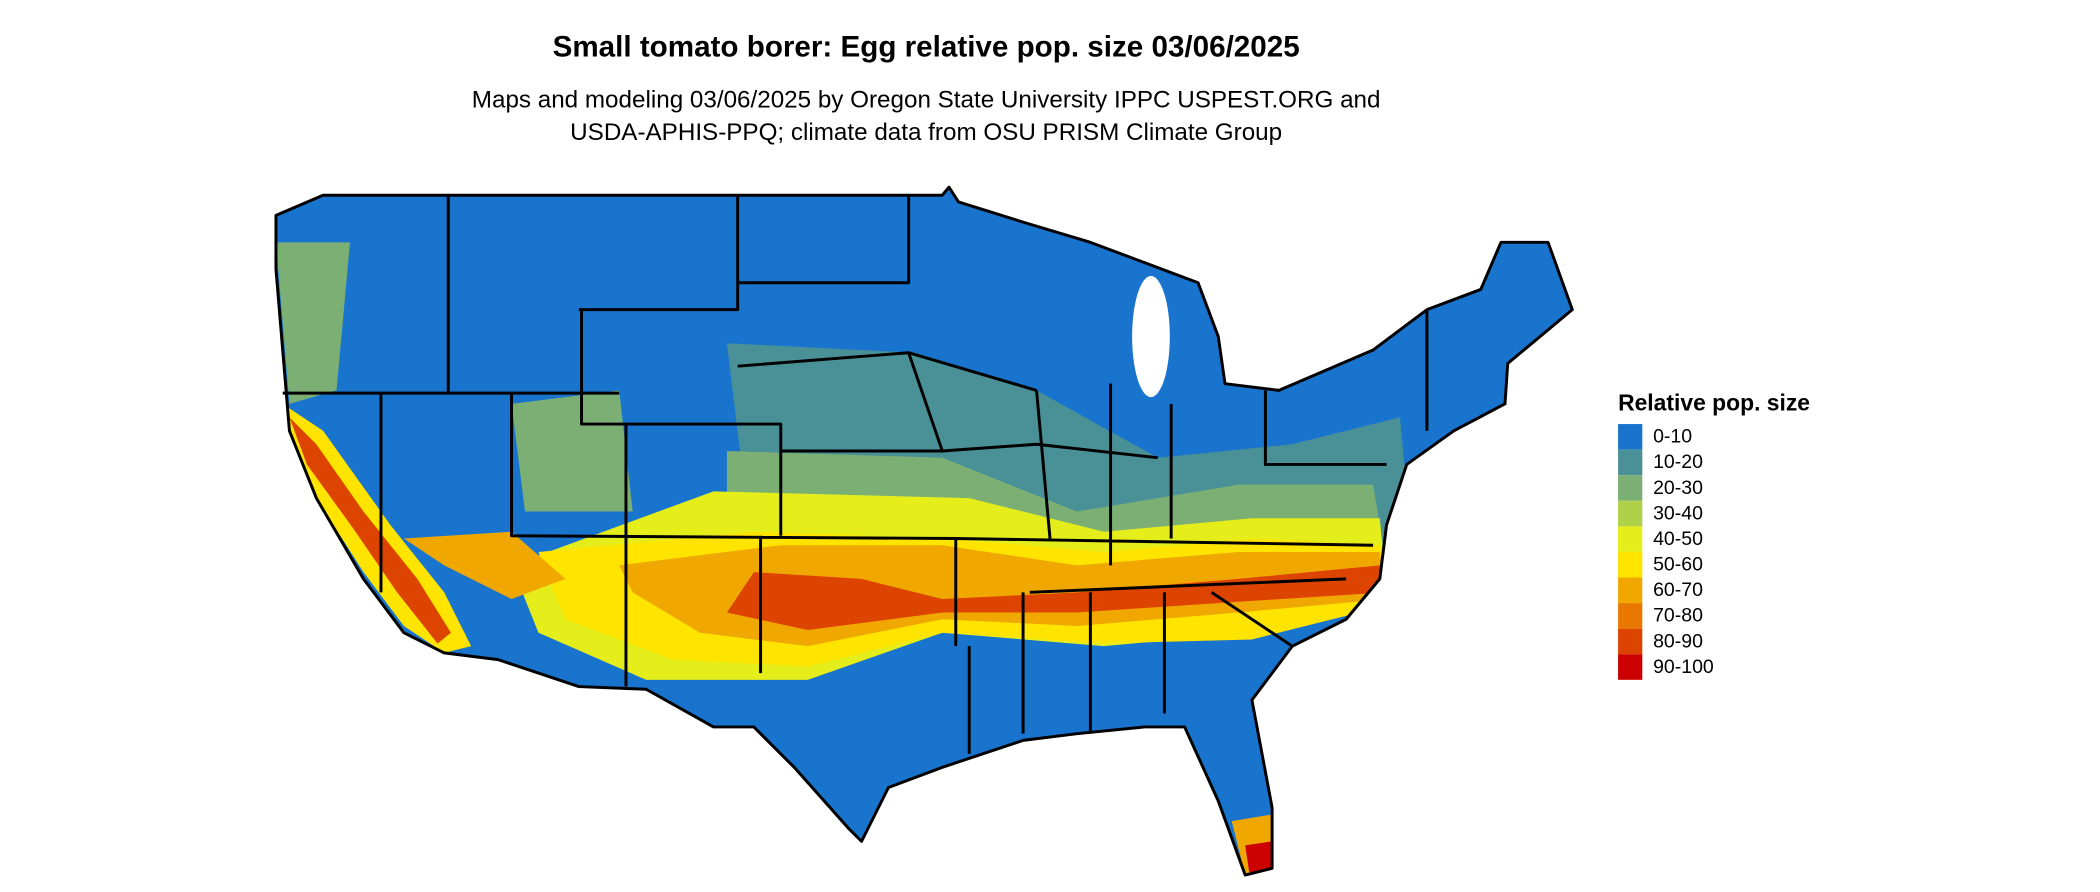 The height and width of the screenshot is (892, 2100). I want to click on legend-label: 20-30, so click(1678, 488).